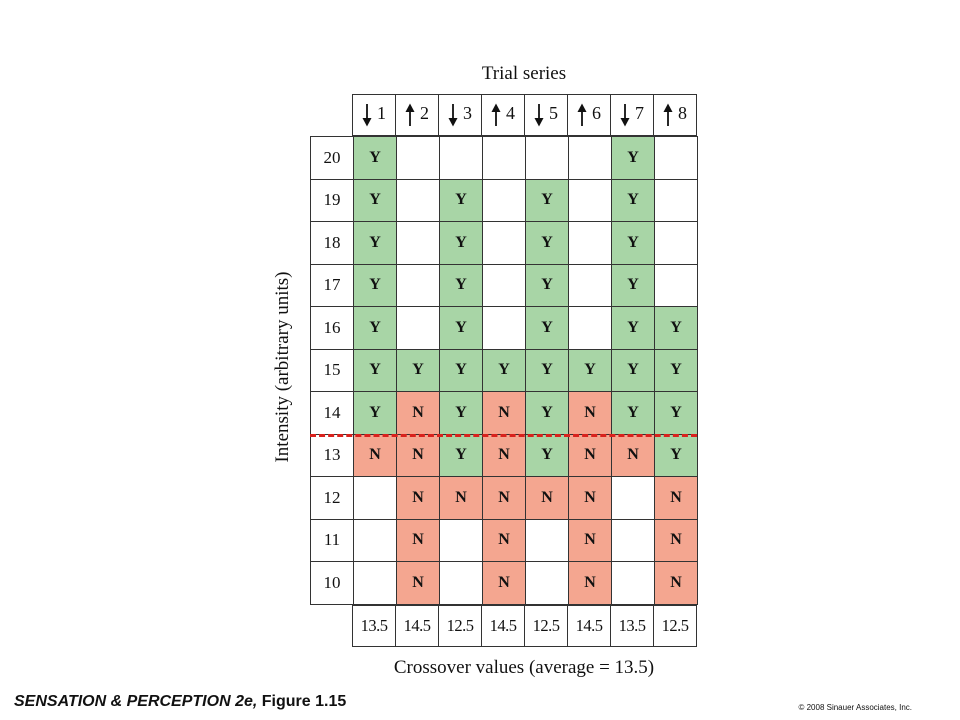 This screenshot has width=960, height=720. What do you see at coordinates (332, 285) in the screenshot?
I see `intensity-label: 17` at bounding box center [332, 285].